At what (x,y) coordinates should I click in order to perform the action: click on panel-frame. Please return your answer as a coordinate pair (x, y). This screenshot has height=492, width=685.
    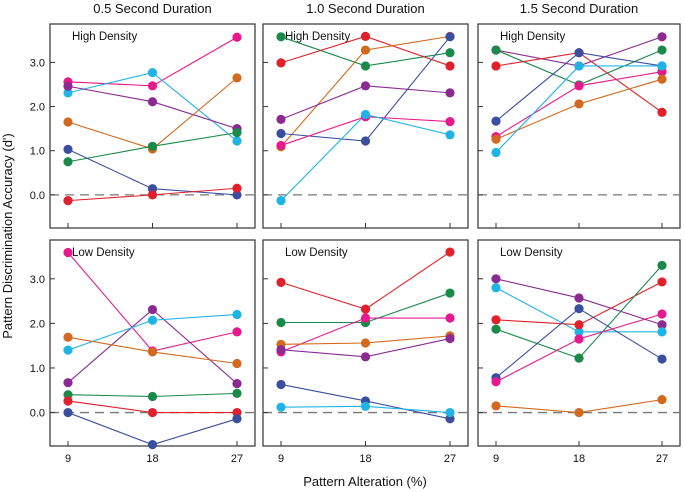
    Looking at the image, I should click on (579, 126).